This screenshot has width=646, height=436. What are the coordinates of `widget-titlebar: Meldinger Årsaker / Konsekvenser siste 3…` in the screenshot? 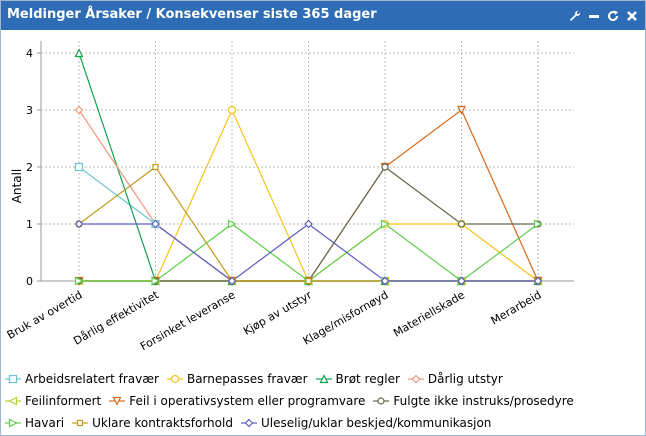 It's located at (323, 15).